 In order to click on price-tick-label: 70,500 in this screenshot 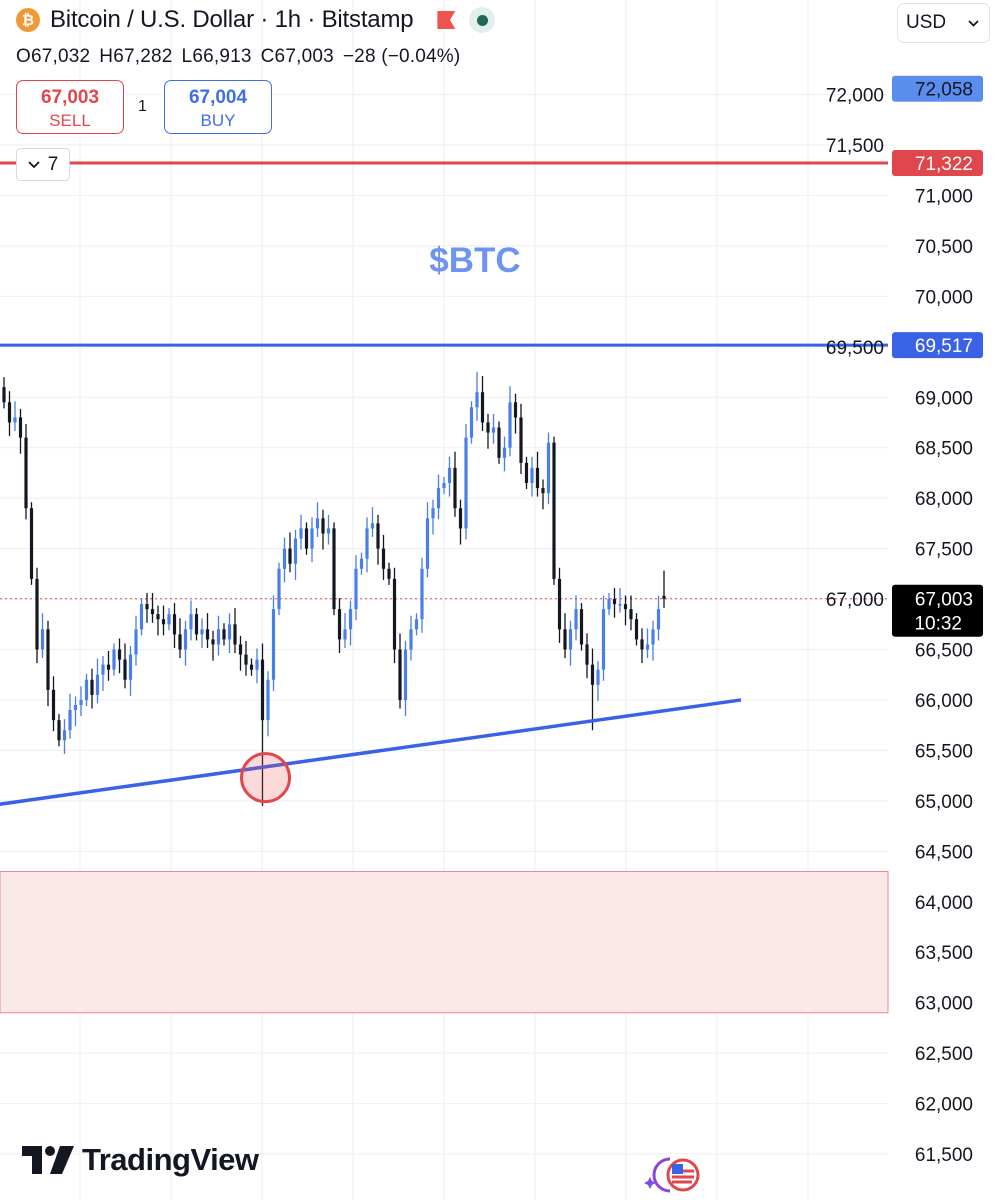, I will do `click(944, 247)`.